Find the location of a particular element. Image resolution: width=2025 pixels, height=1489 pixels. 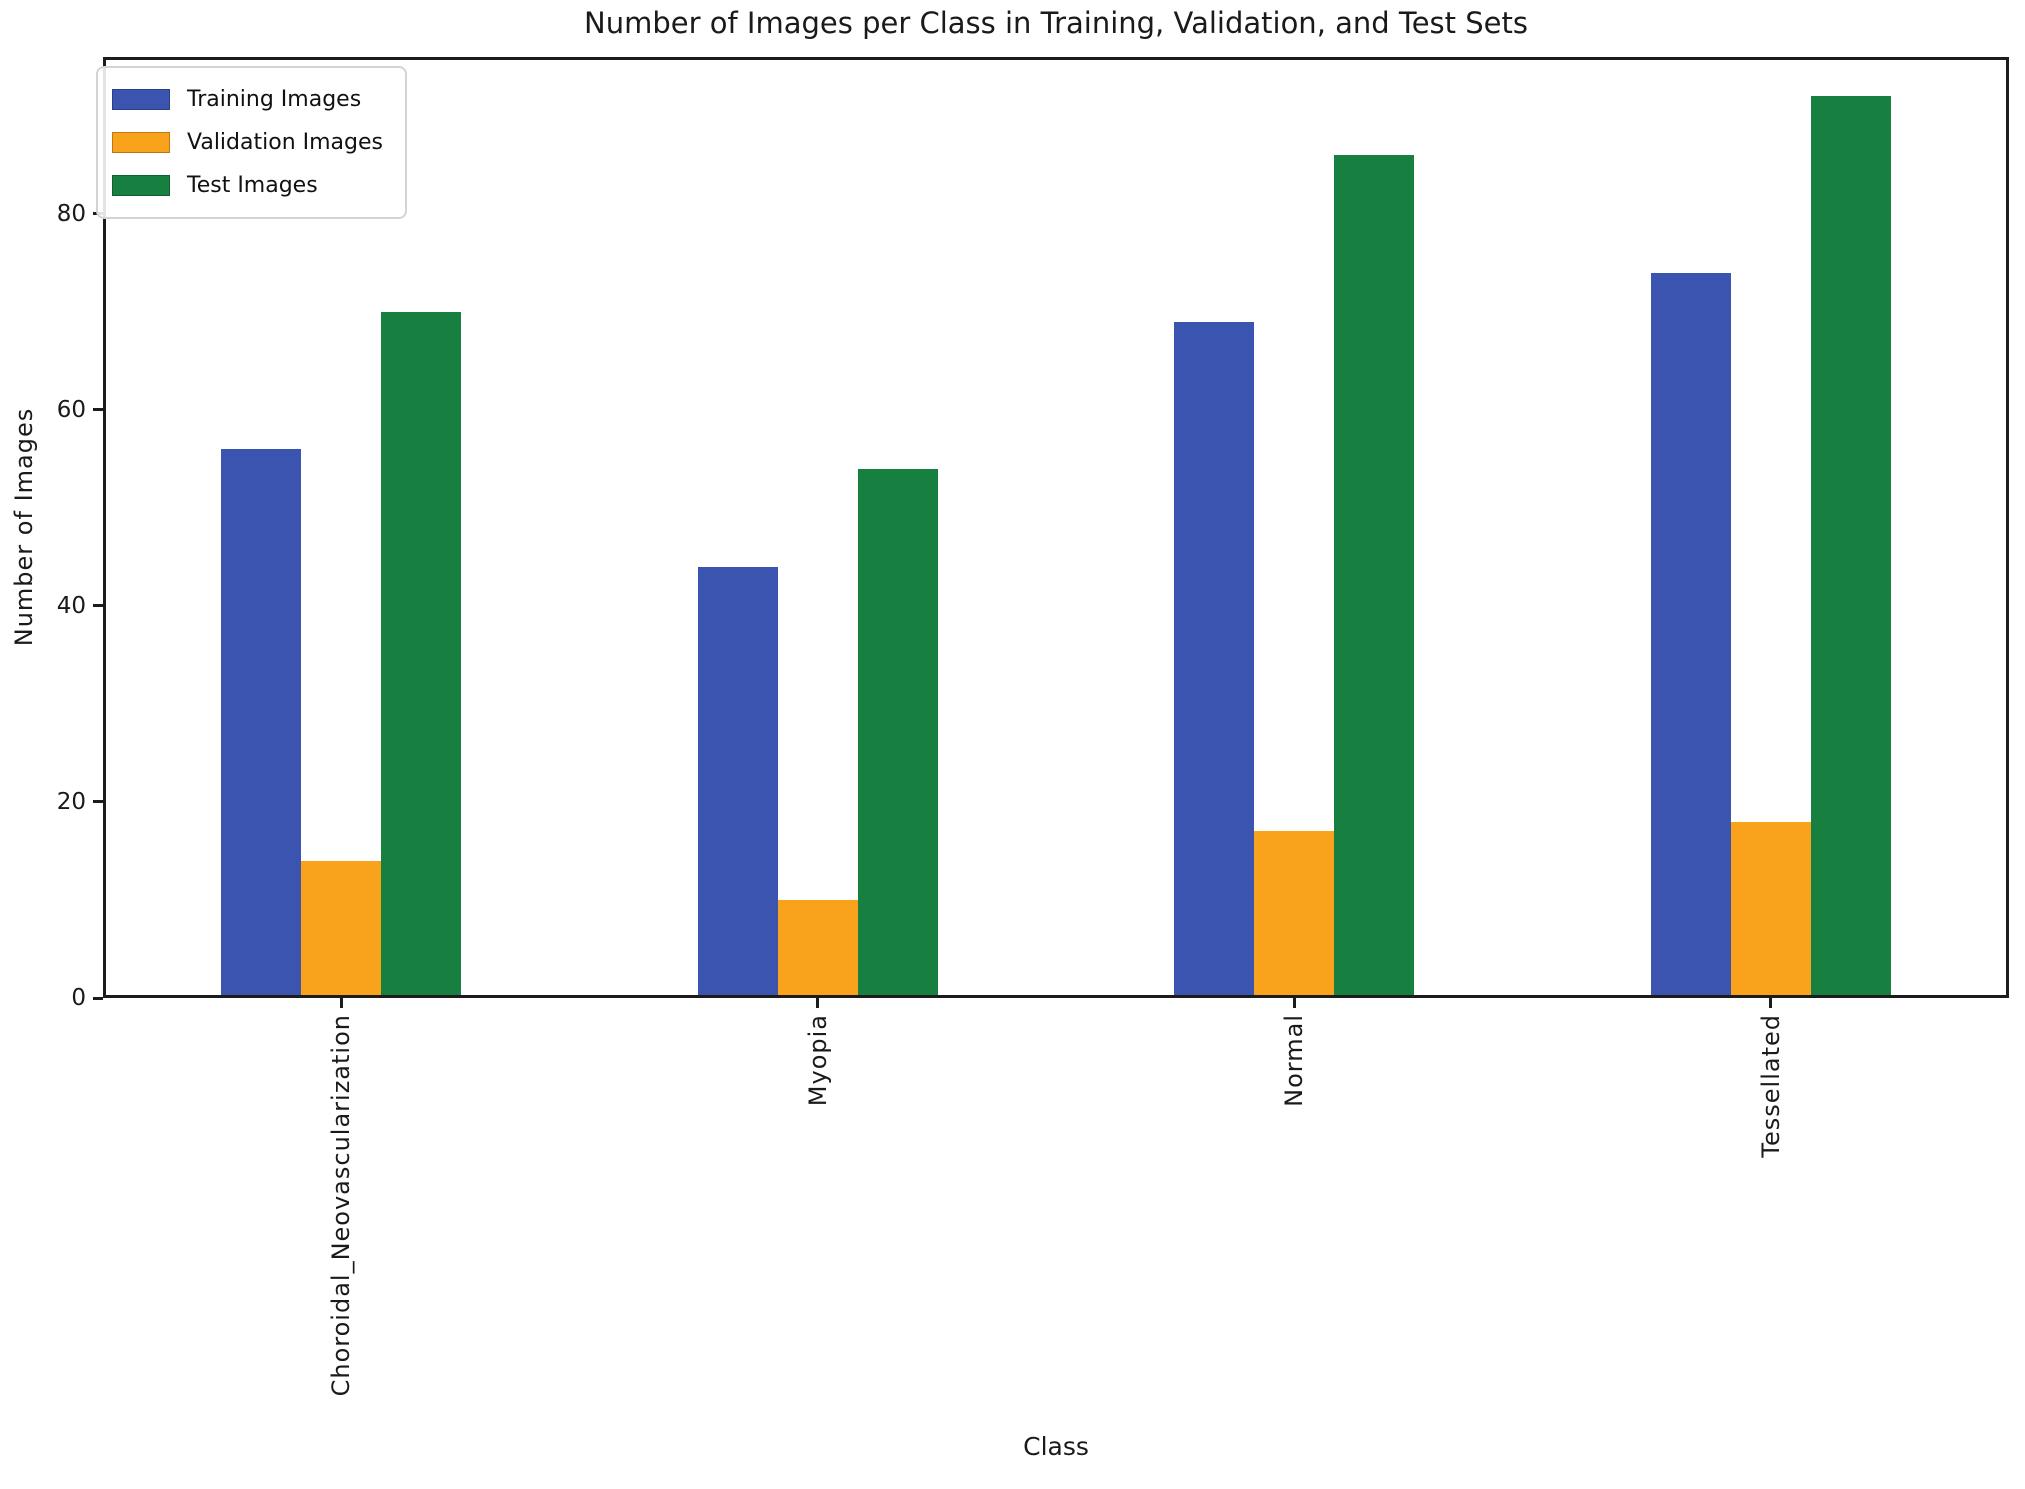

legend-label-test-images: Test Images is located at coordinates (252, 185).